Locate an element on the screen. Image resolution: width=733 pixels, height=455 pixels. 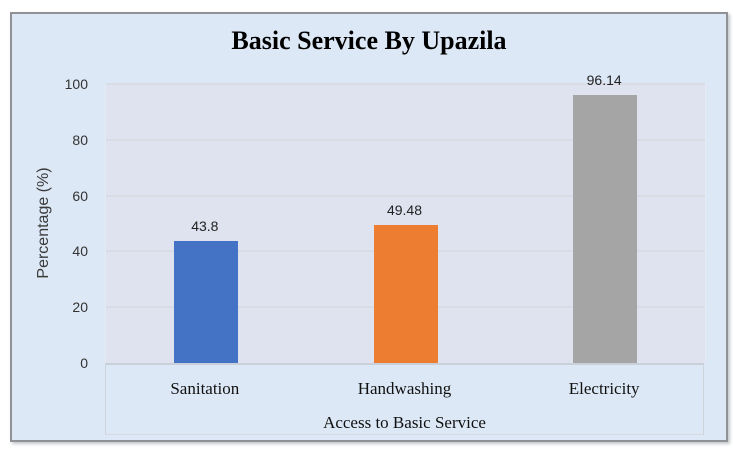
bar-value-label-electricity: 96.14 is located at coordinates (604, 79).